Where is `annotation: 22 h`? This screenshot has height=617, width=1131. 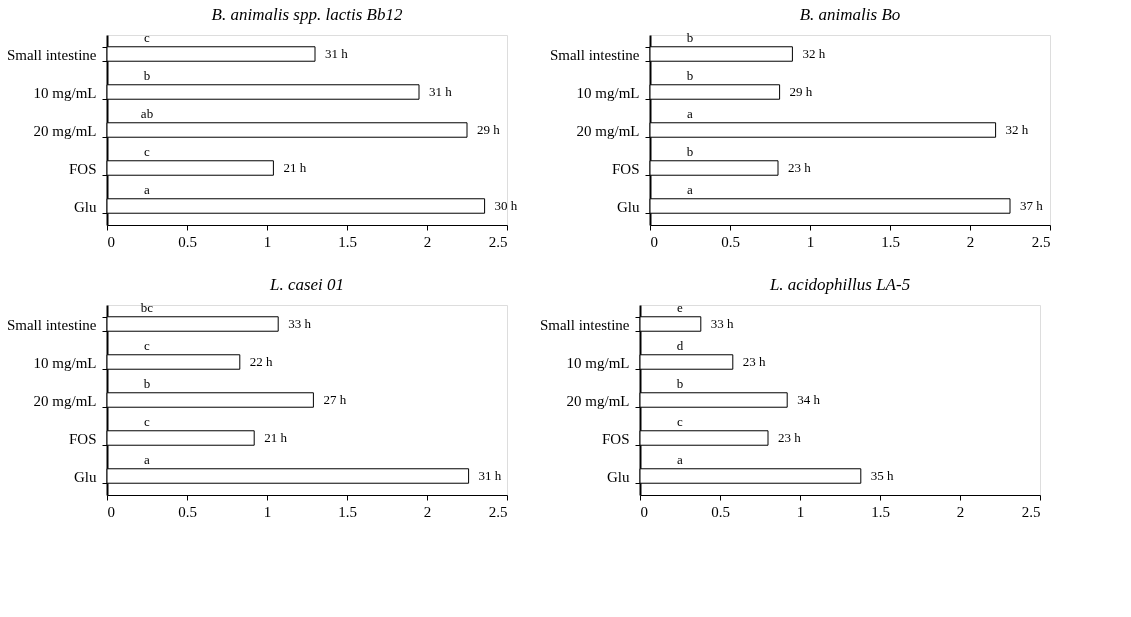 annotation: 22 h is located at coordinates (261, 361).